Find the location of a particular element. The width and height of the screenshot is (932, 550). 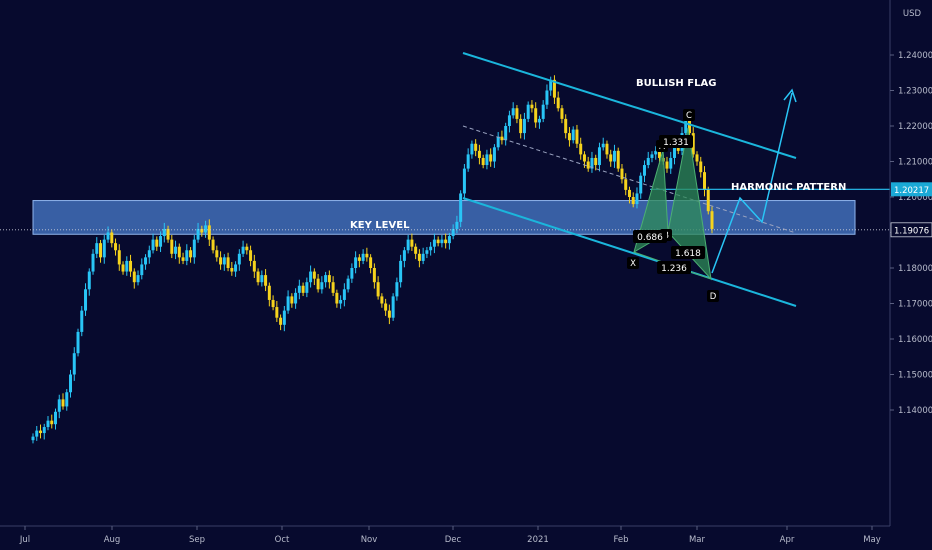

y-tick-label: 1.15000 is located at coordinates (915, 376).